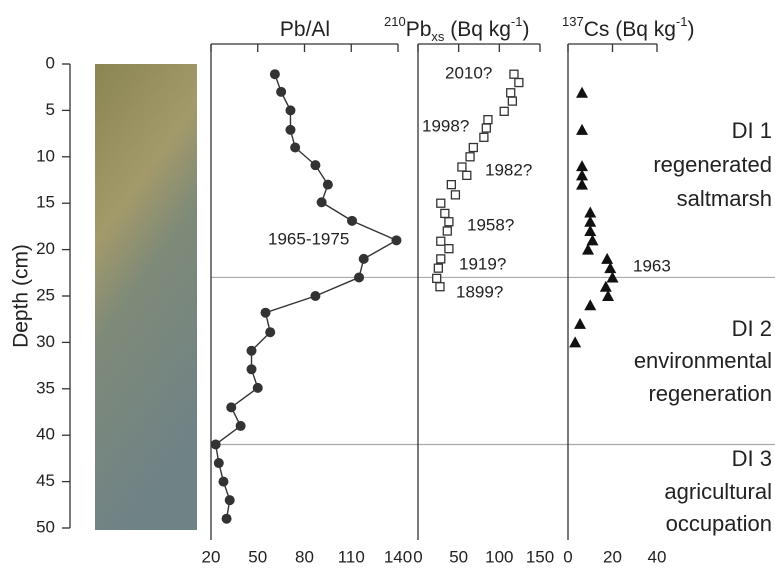 This screenshot has height=569, width=775. What do you see at coordinates (573, 21) in the screenshot?
I see `title-part: 137` at bounding box center [573, 21].